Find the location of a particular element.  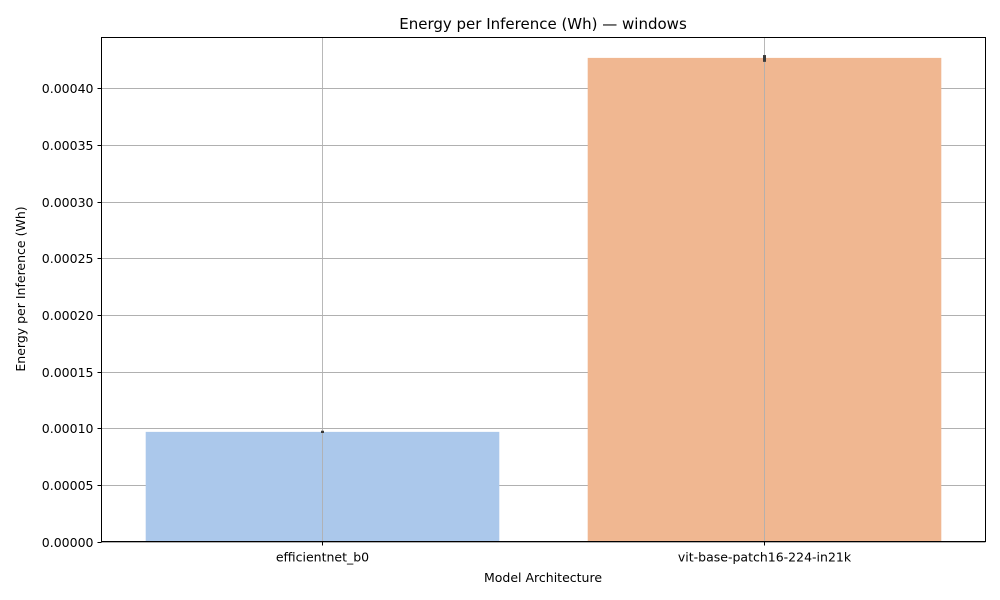

y-tick-label: 0.00005 is located at coordinates (68, 485).